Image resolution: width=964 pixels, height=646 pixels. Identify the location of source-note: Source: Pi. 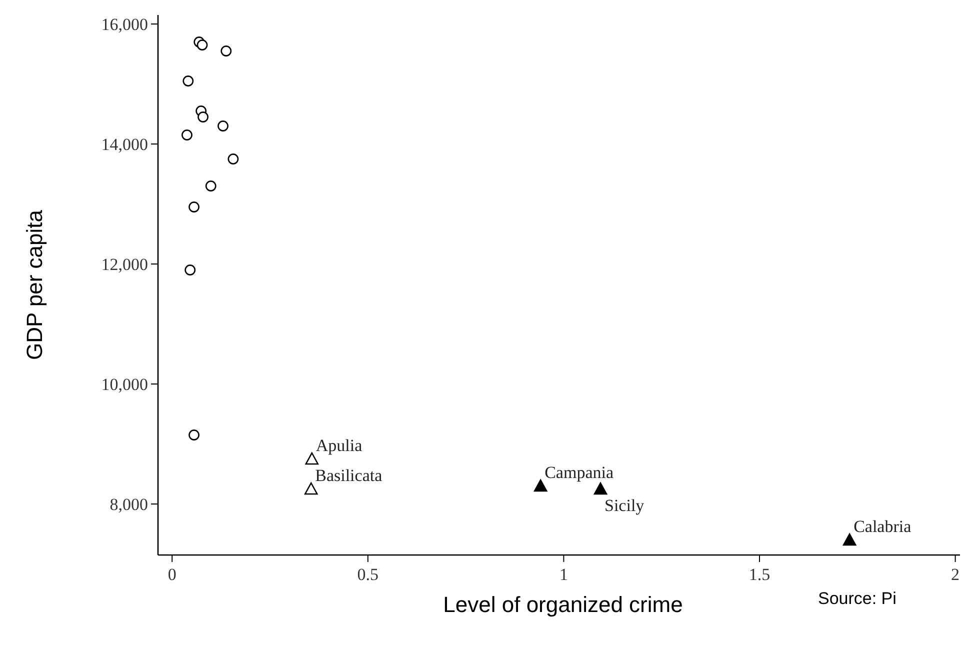
(857, 598).